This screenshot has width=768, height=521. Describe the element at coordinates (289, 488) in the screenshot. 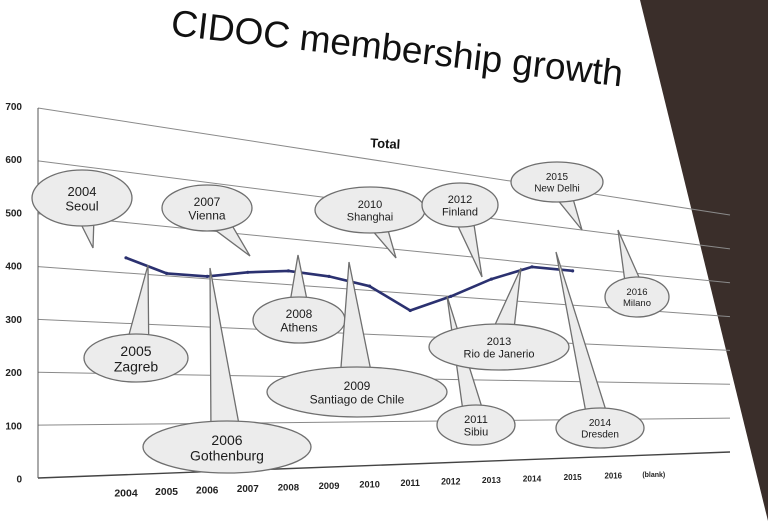

I see `x-tick-label: 2008` at that location.